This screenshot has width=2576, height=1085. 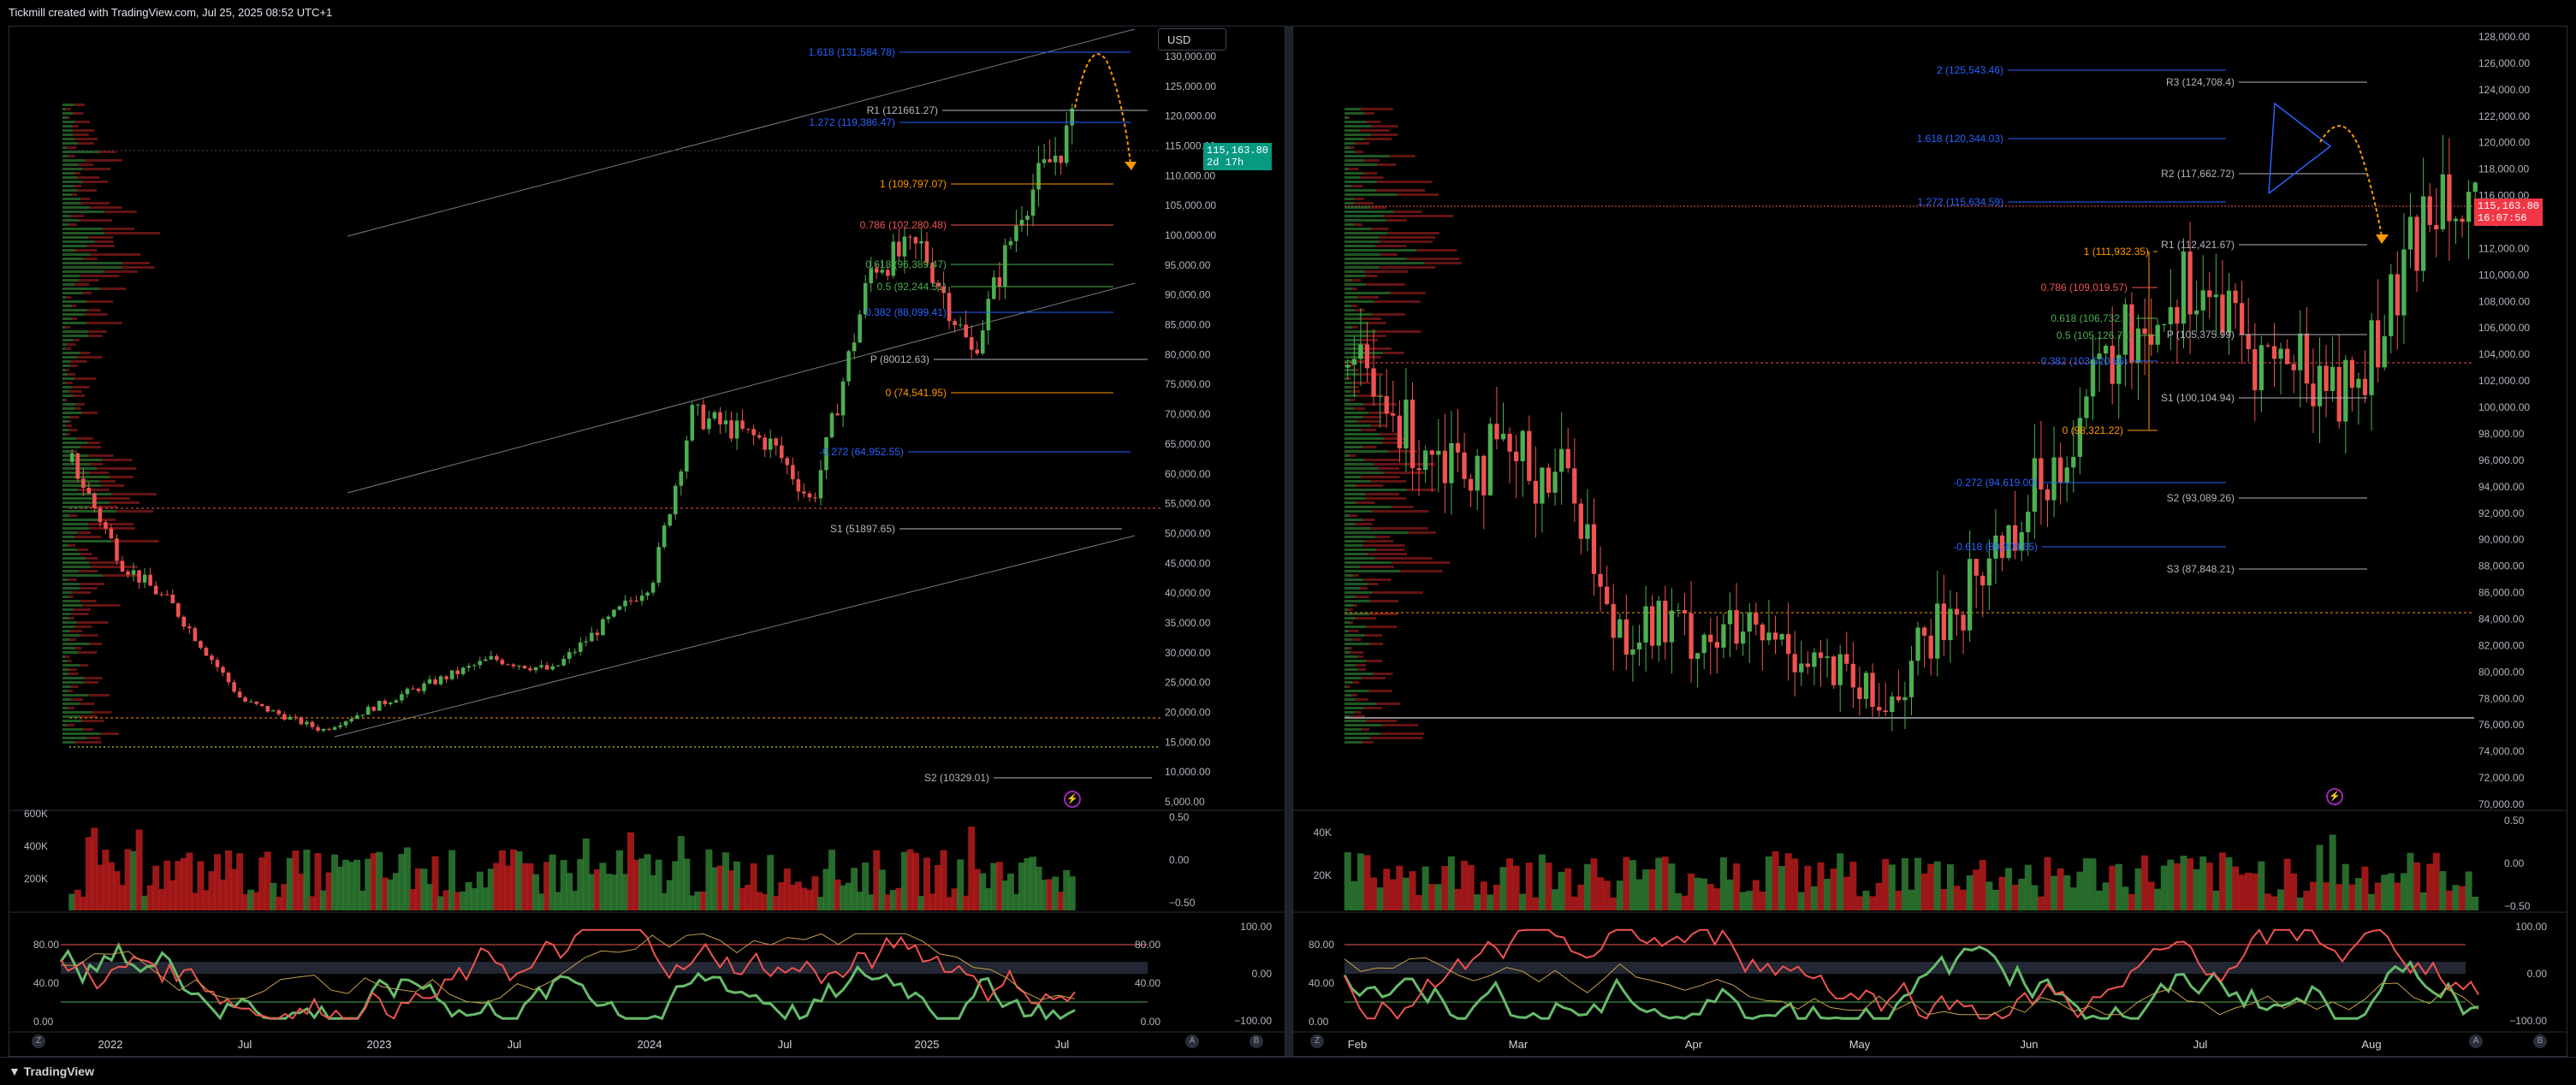 What do you see at coordinates (2334, 796) in the screenshot?
I see `right-alert-lightning-icon: ⚡` at bounding box center [2334, 796].